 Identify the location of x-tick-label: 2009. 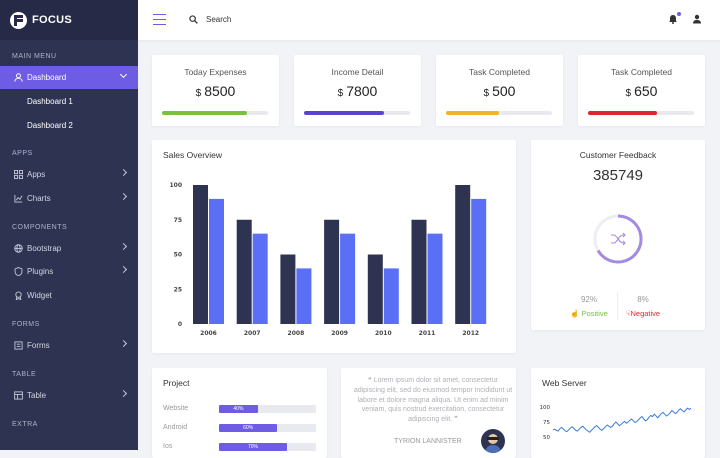
(339, 333).